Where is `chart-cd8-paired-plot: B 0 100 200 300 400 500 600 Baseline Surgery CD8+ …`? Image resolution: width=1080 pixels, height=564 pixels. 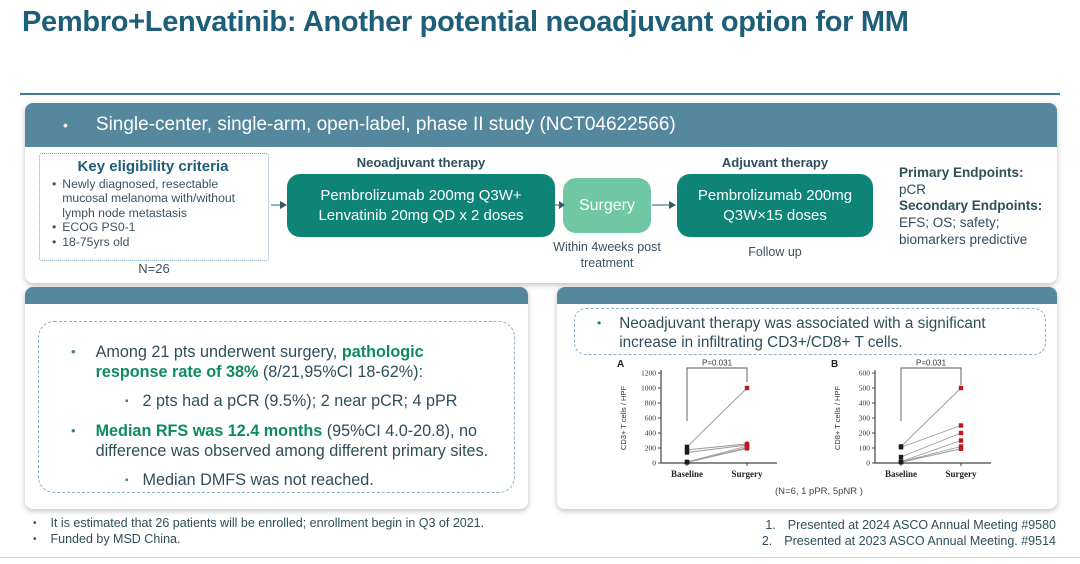
chart-cd8-paired-plot: B 0 100 200 300 400 500 600 Baseline Surgery CD8+ … is located at coordinates (931, 430).